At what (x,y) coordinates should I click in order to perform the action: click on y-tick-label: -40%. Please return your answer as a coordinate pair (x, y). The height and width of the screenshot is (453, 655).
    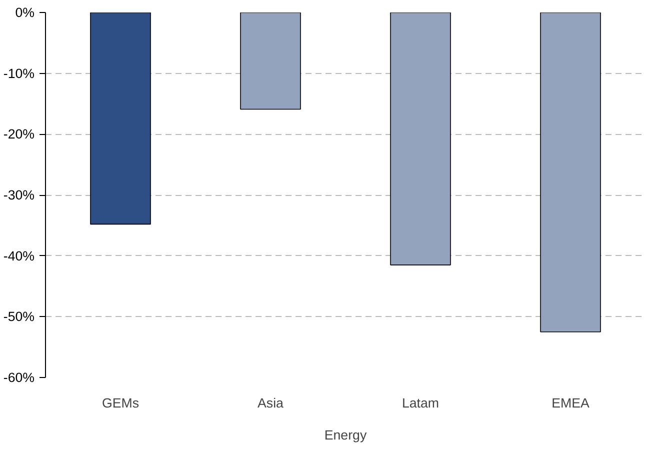
    Looking at the image, I should click on (19, 256).